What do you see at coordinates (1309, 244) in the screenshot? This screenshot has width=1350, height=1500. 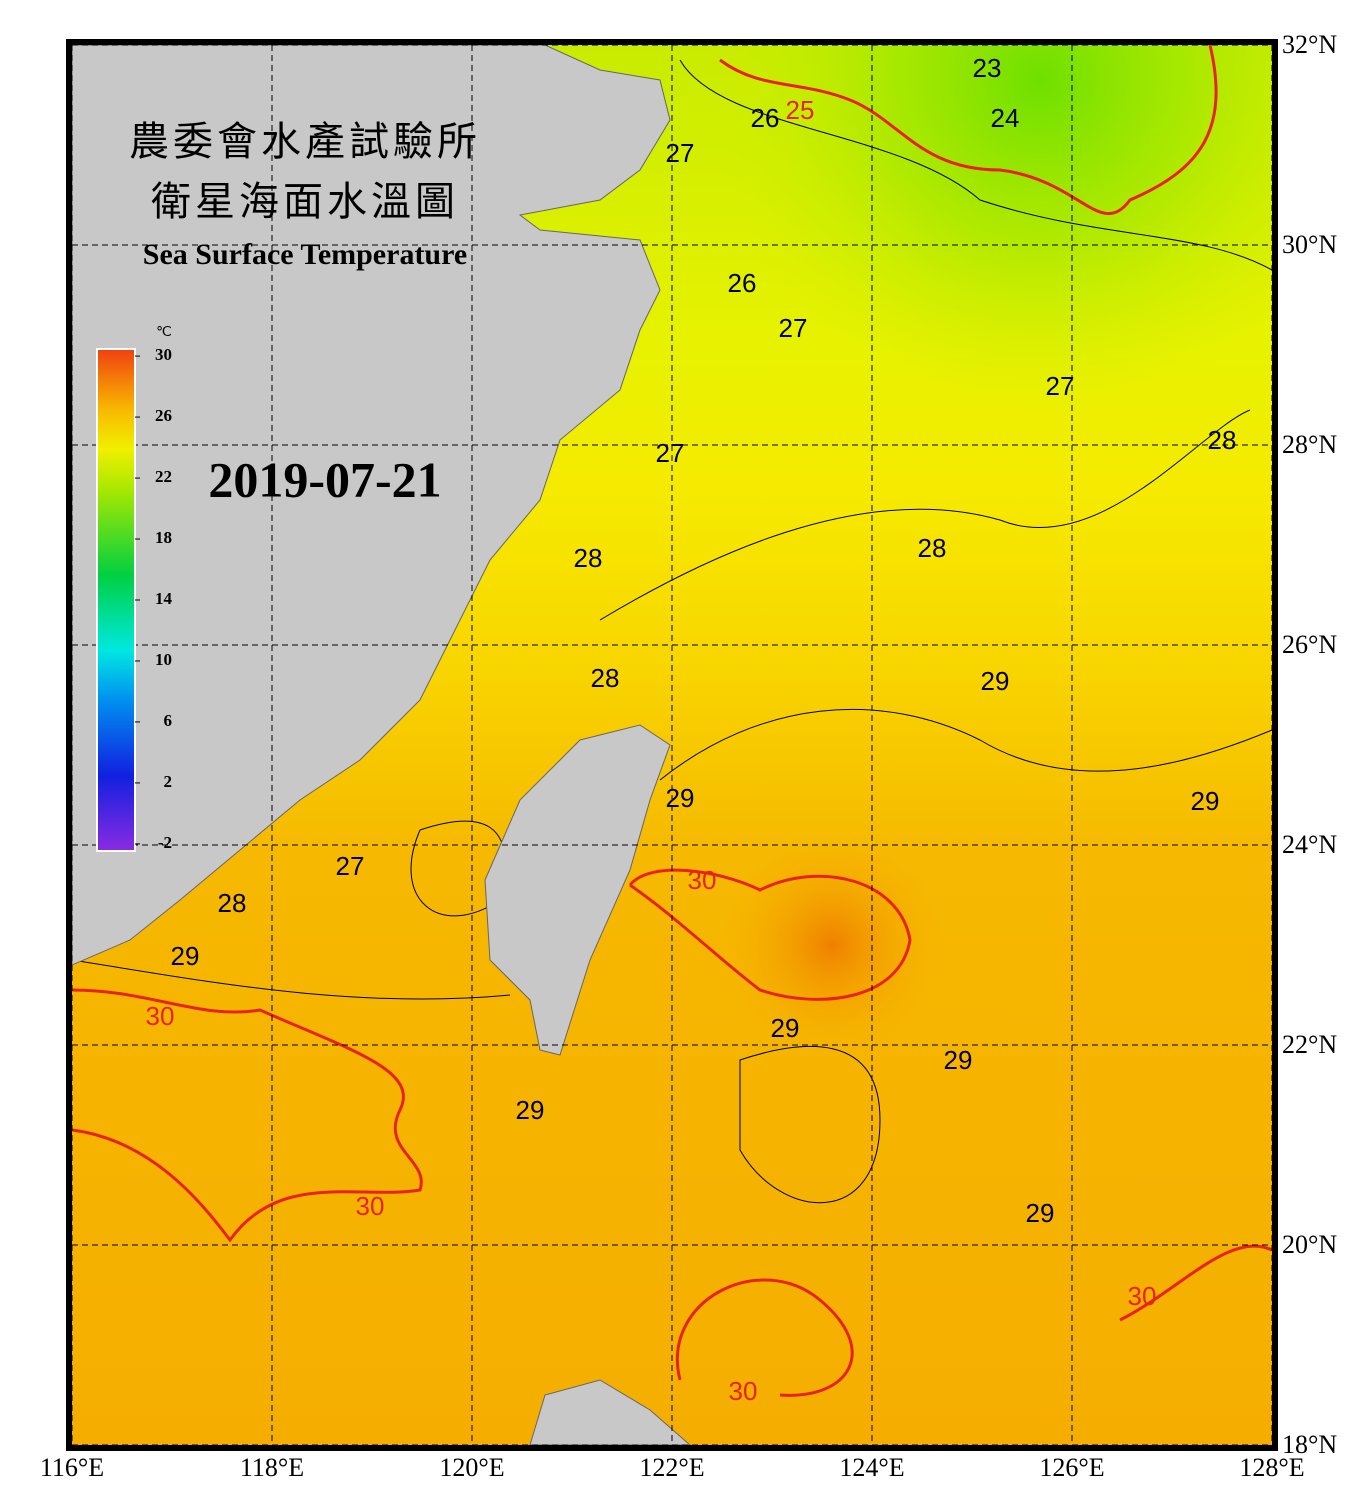 I see `lat-tick-label: 30°N` at bounding box center [1309, 244].